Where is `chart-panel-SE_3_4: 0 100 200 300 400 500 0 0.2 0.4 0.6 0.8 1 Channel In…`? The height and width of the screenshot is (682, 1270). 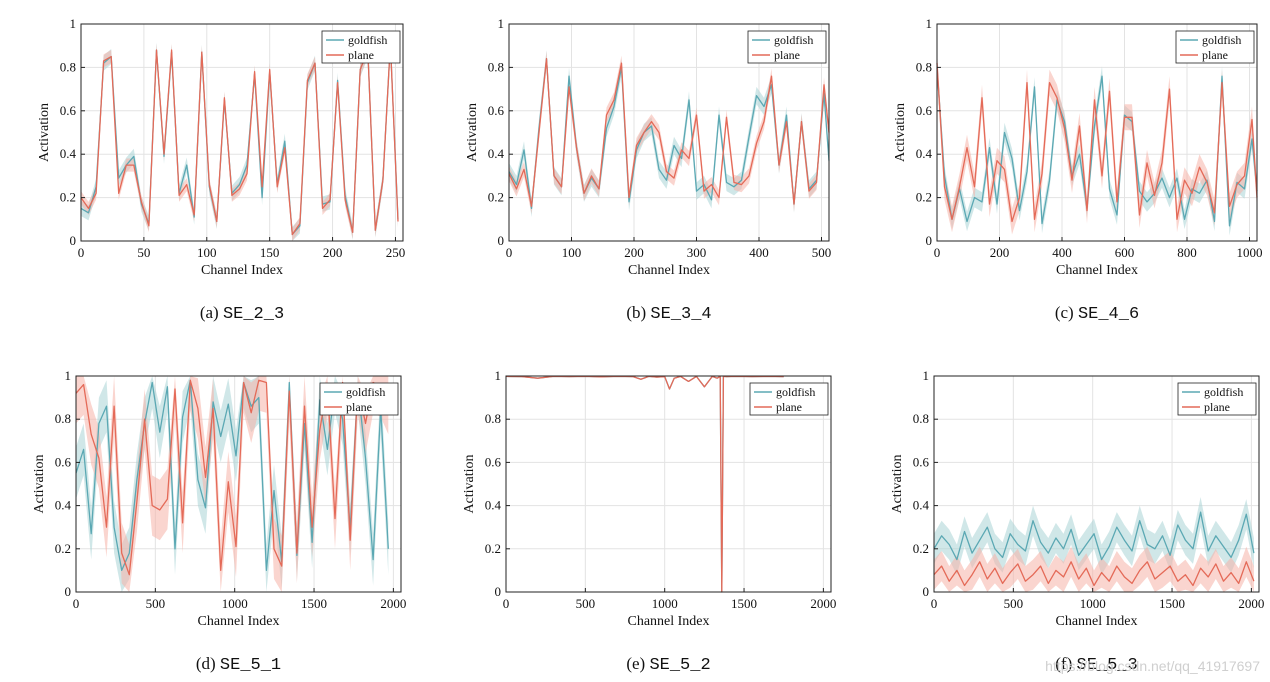 chart-panel-SE_3_4: 0 100 200 300 400 500 0 0.2 0.4 0.6 0.8 1 Channel In… is located at coordinates (648, 170).